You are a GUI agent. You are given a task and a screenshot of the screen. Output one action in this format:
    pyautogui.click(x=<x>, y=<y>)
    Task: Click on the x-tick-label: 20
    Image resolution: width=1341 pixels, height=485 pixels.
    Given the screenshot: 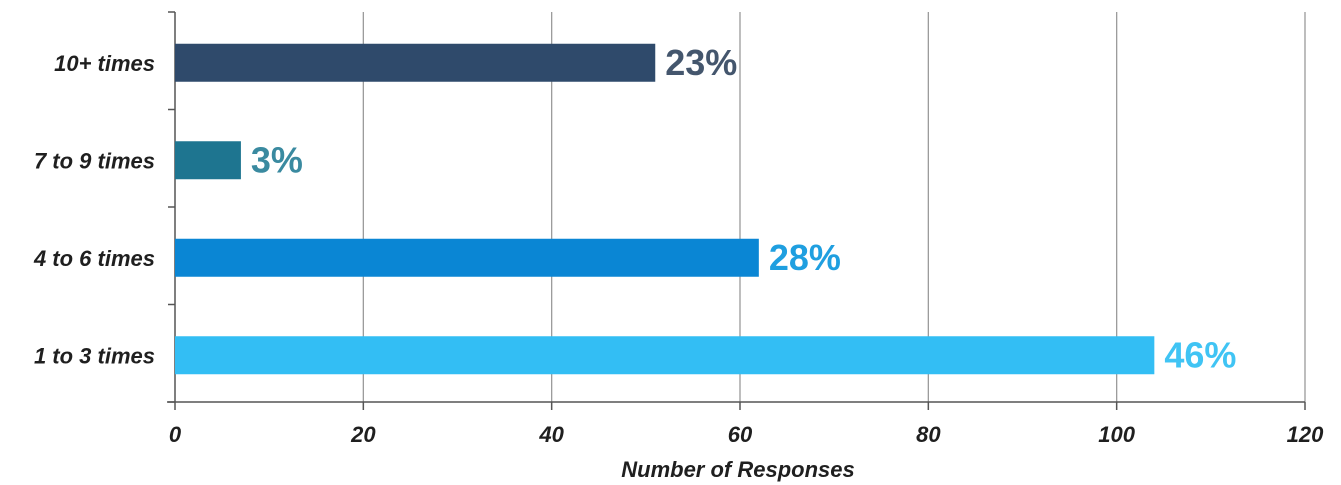 What is the action you would take?
    pyautogui.click(x=363, y=434)
    